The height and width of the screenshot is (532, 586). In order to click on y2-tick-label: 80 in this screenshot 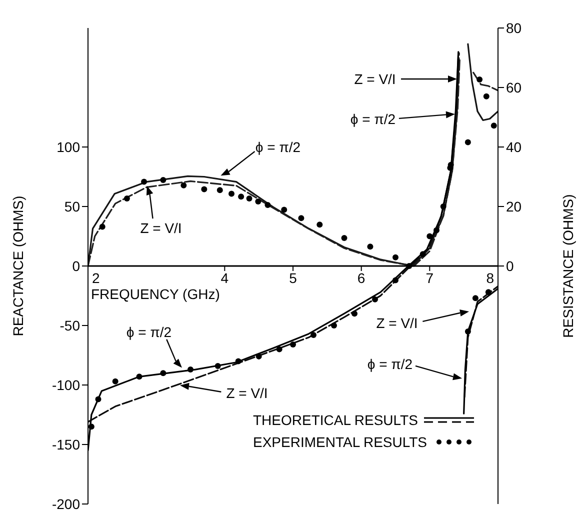, I will do `click(514, 28)`.